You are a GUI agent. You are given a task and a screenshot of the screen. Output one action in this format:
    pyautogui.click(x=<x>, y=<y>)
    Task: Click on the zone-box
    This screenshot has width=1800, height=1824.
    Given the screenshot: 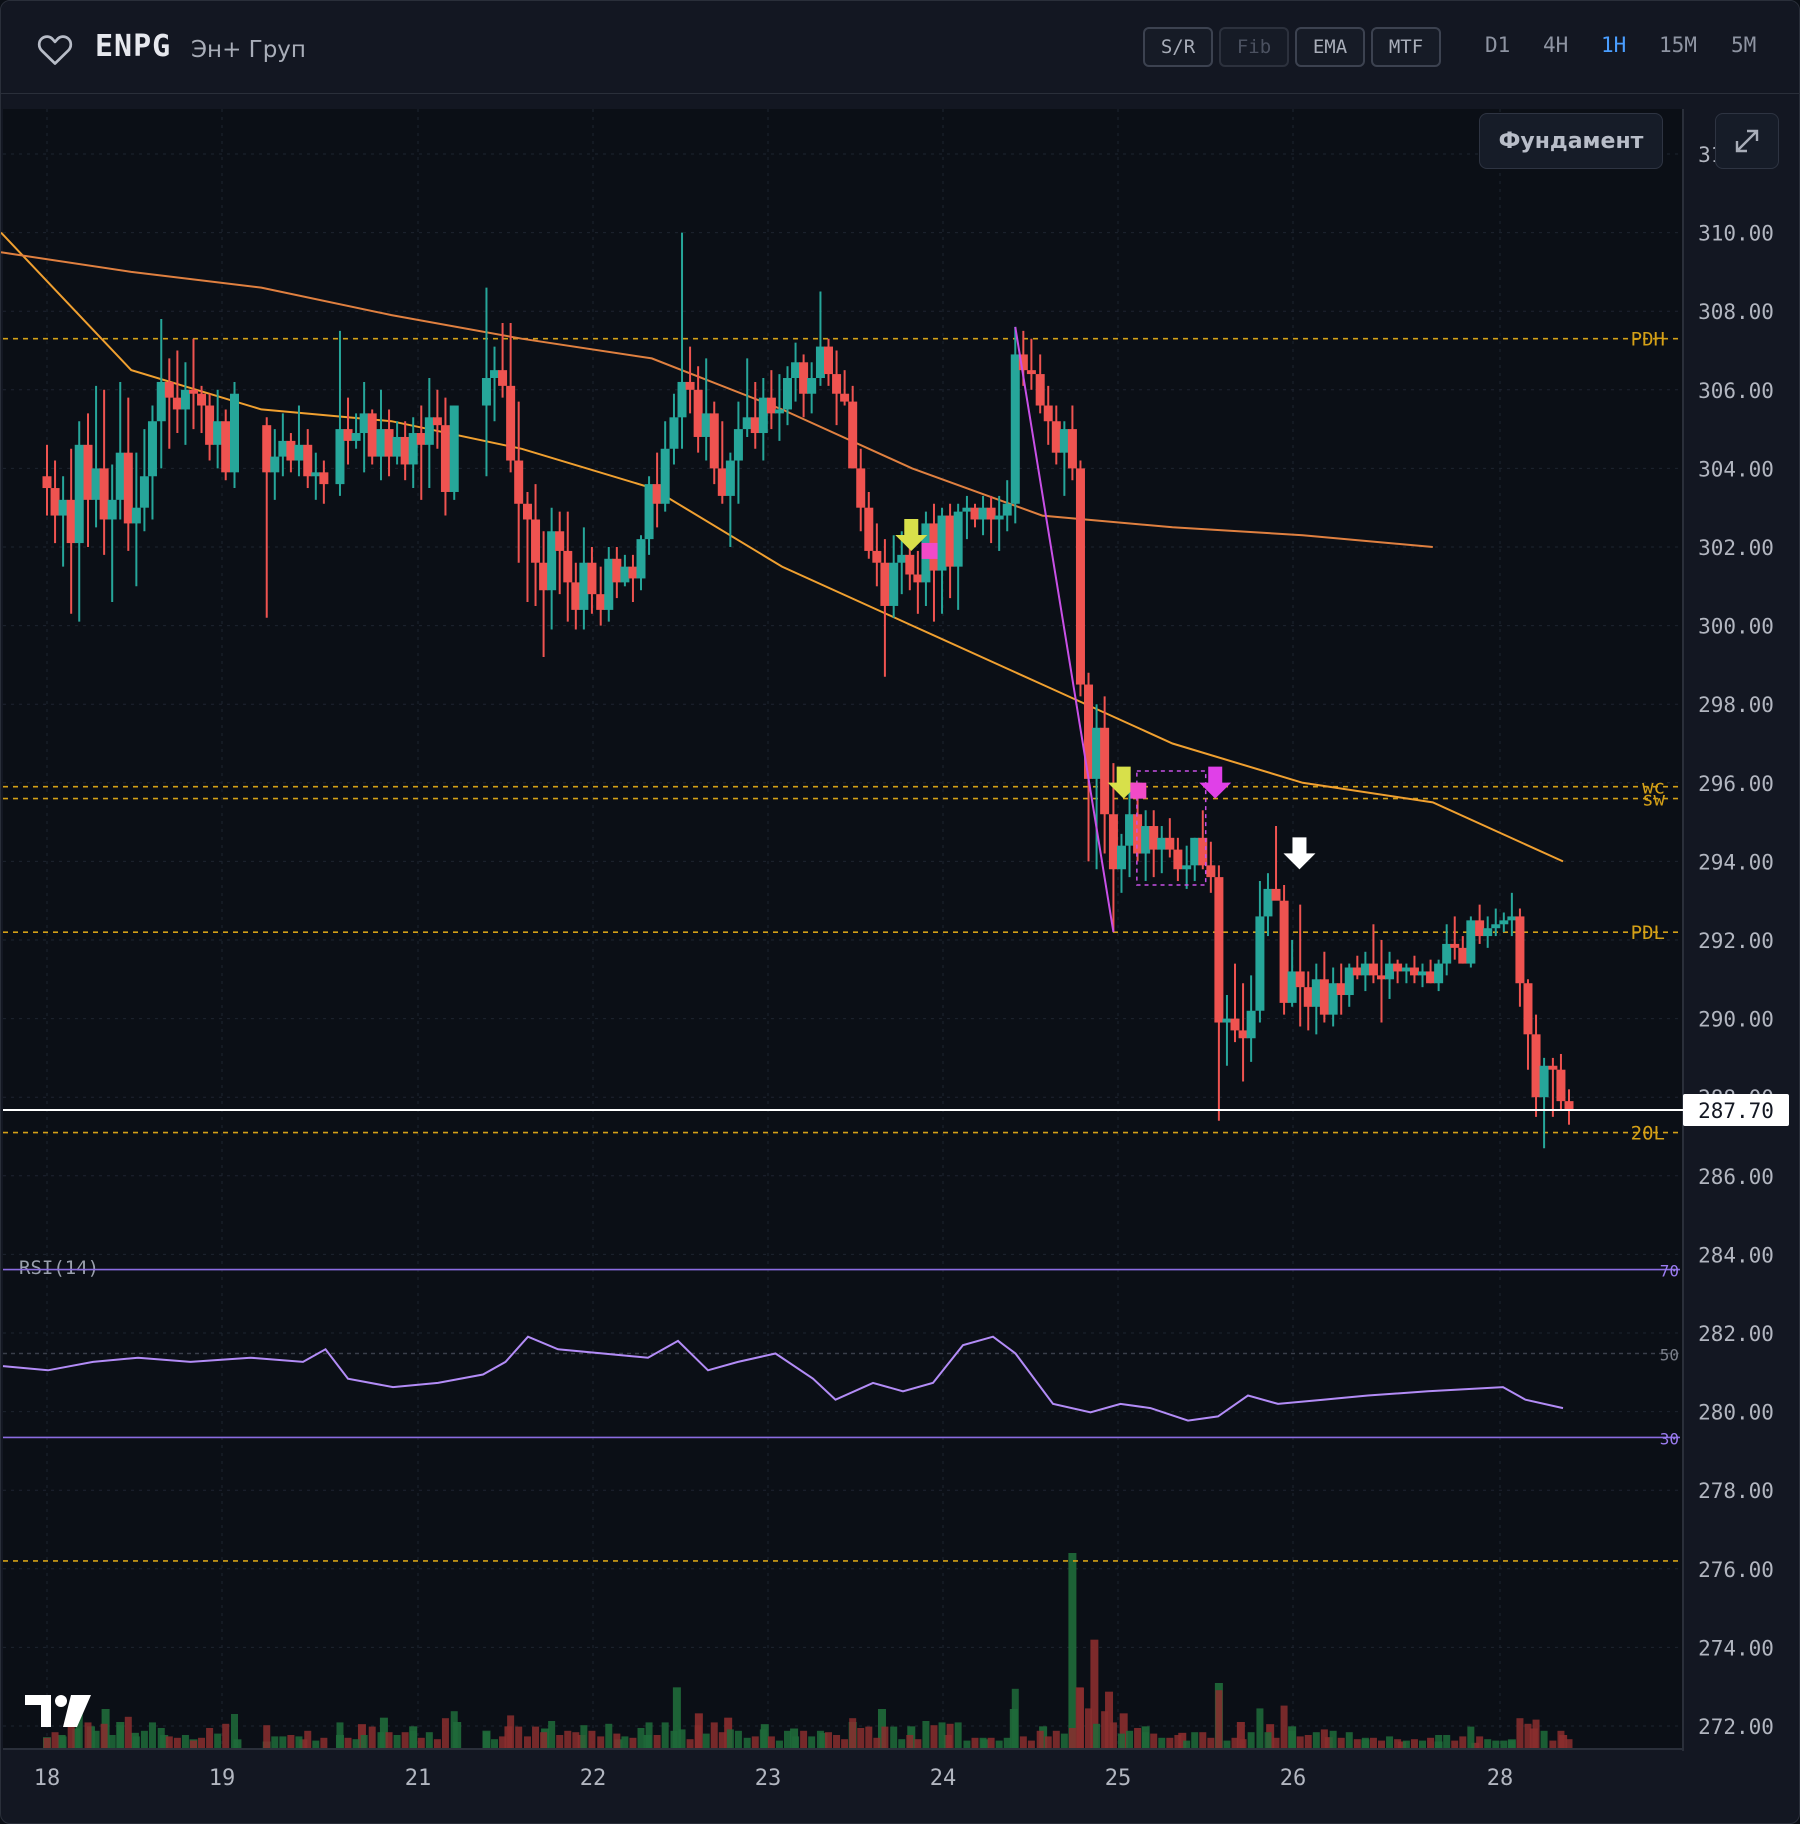 What is the action you would take?
    pyautogui.click(x=1171, y=828)
    